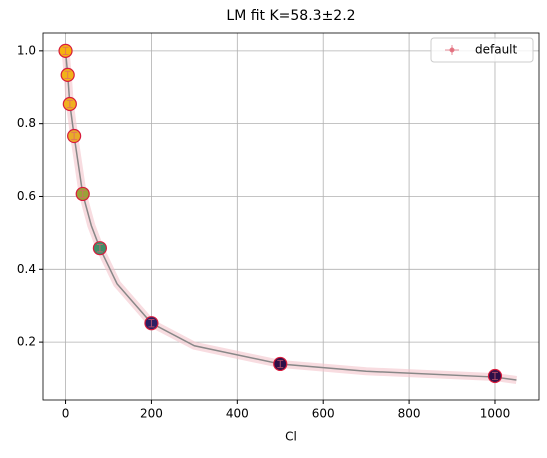 The width and height of the screenshot is (547, 458). I want to click on y-tick-label: 0.4, so click(26, 269).